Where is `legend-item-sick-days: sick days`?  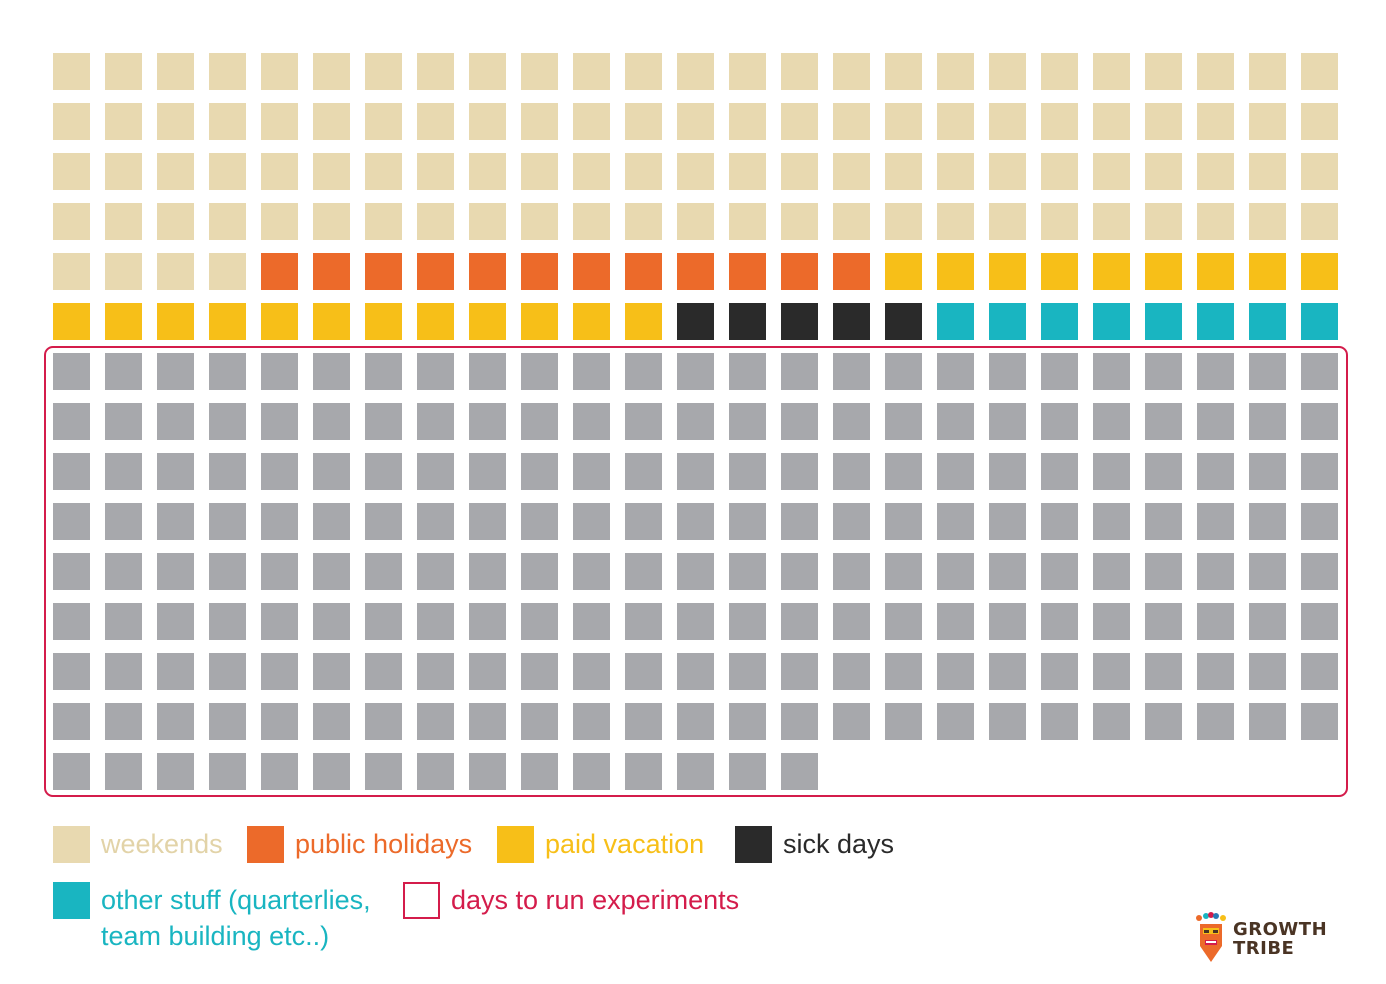 legend-item-sick-days: sick days is located at coordinates (814, 844).